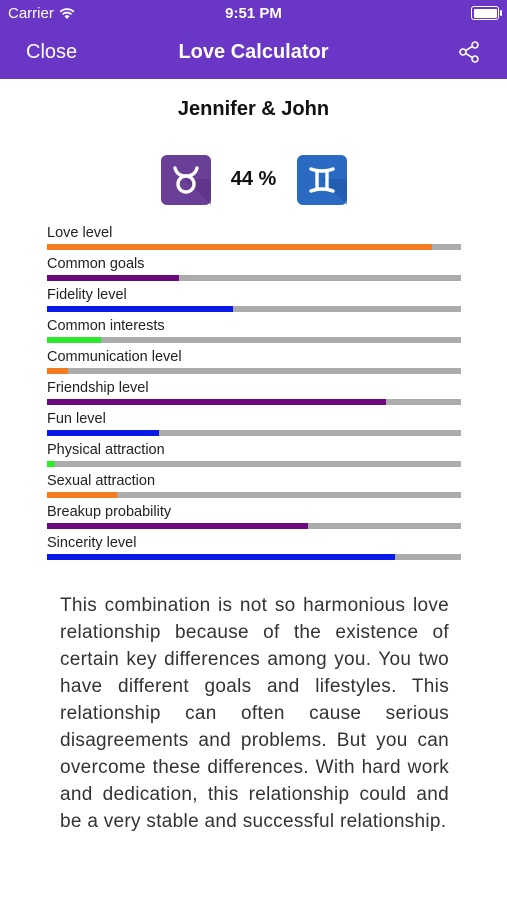 The height and width of the screenshot is (900, 507). What do you see at coordinates (109, 512) in the screenshot?
I see `meter-label: Breakup probability` at bounding box center [109, 512].